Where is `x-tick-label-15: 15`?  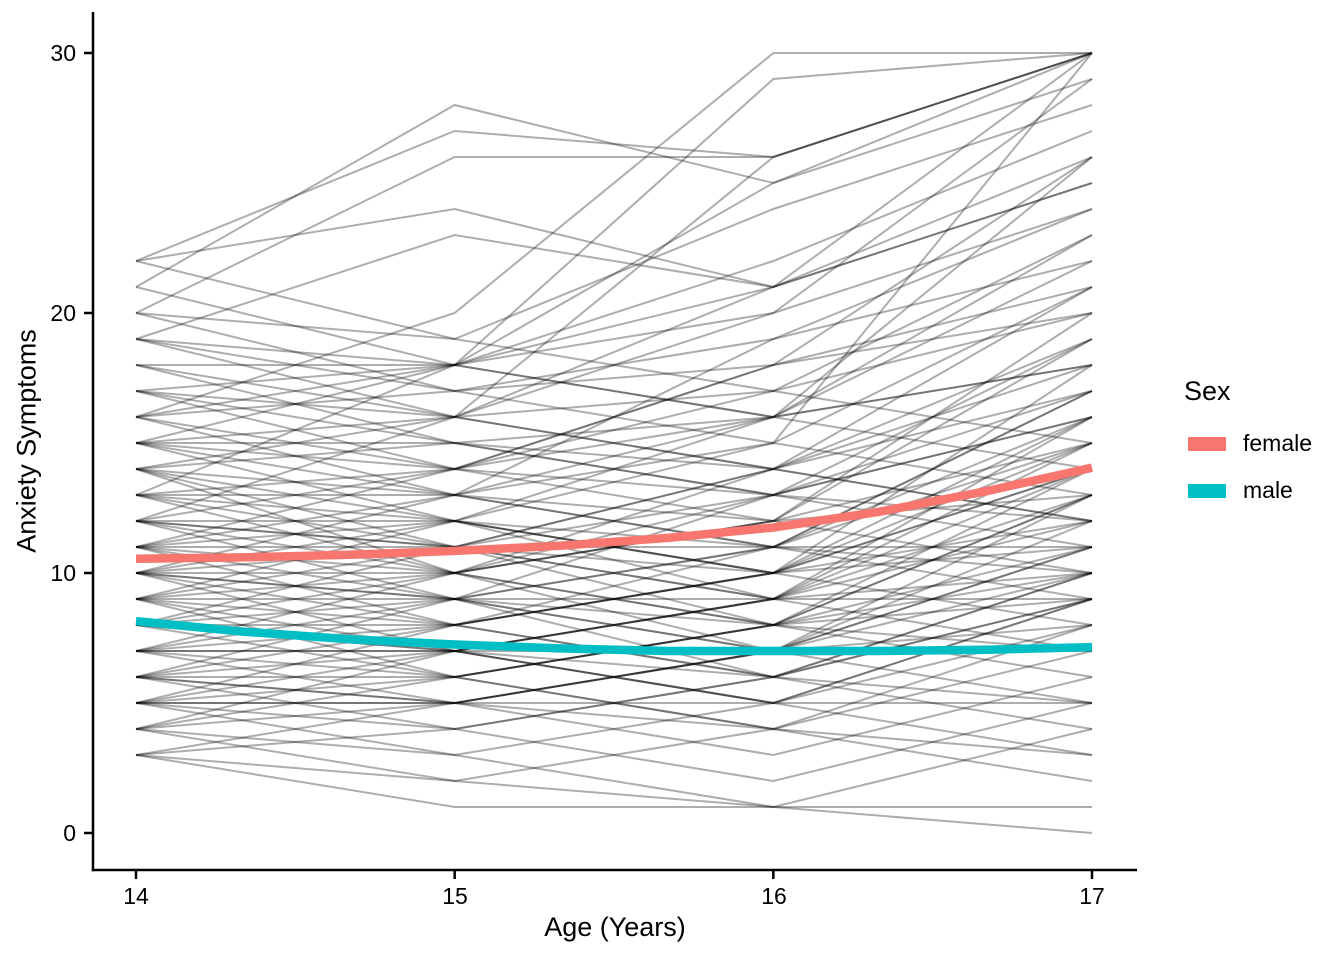 x-tick-label-15: 15 is located at coordinates (455, 896).